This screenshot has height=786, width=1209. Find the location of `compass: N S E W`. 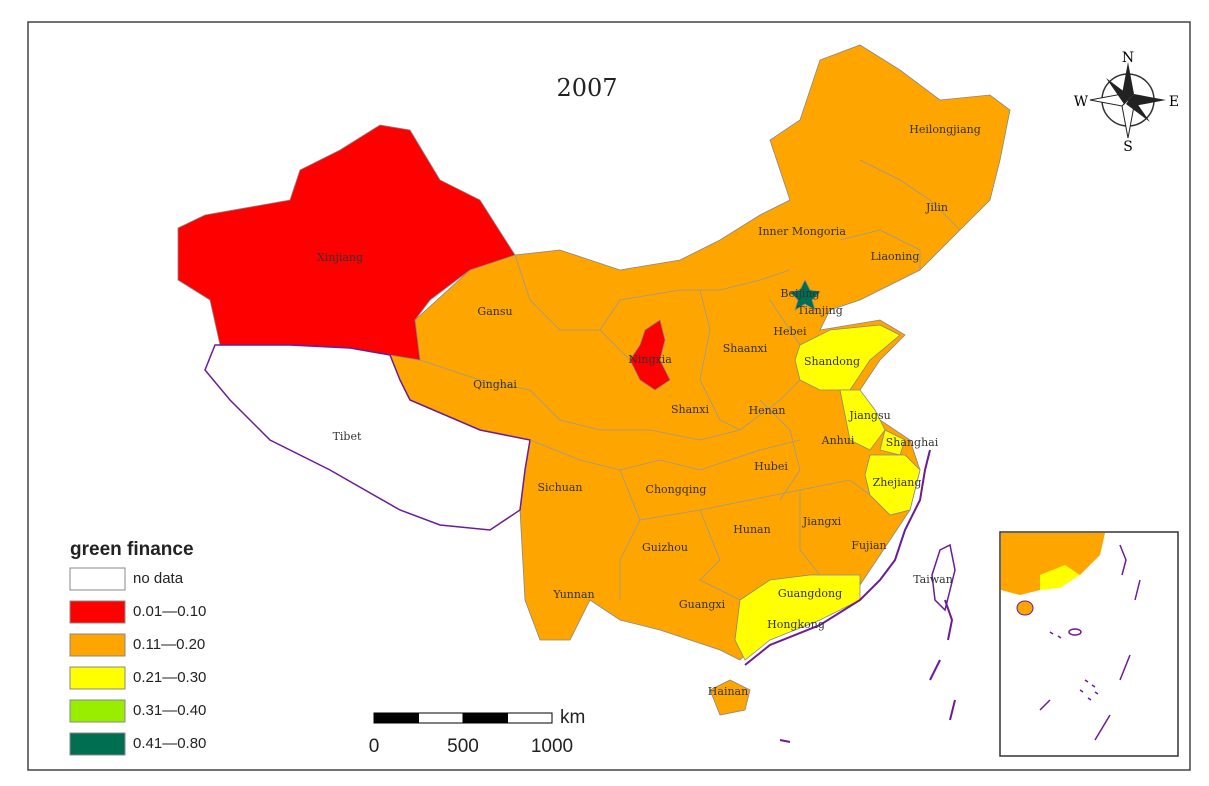

compass: N S E W is located at coordinates (1126, 102).